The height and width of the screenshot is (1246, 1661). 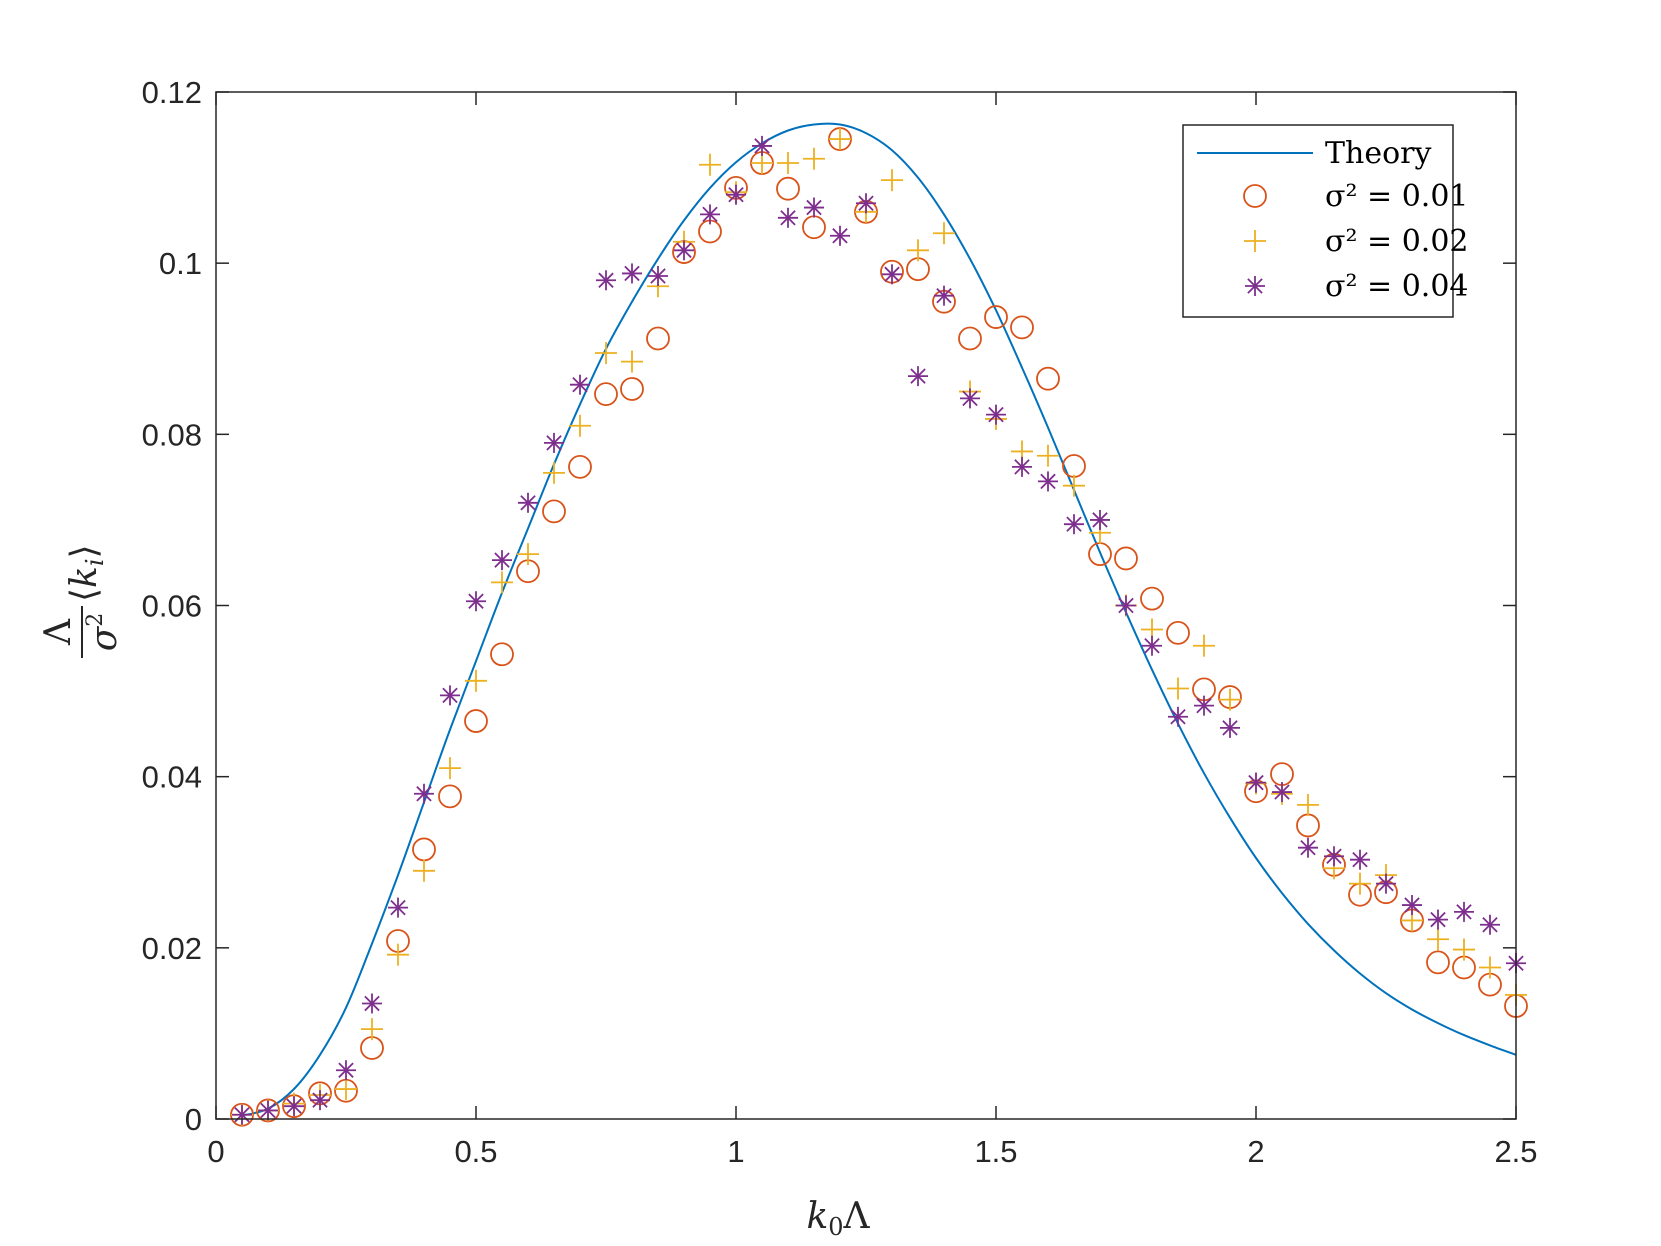 I want to click on x-tick-label: 1.5, so click(x=995, y=1151).